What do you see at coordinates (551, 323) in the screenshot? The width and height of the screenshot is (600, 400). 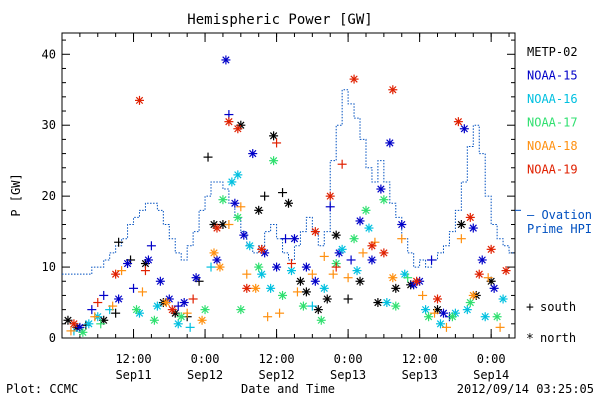 I see `marker-legend: + south * north` at bounding box center [551, 323].